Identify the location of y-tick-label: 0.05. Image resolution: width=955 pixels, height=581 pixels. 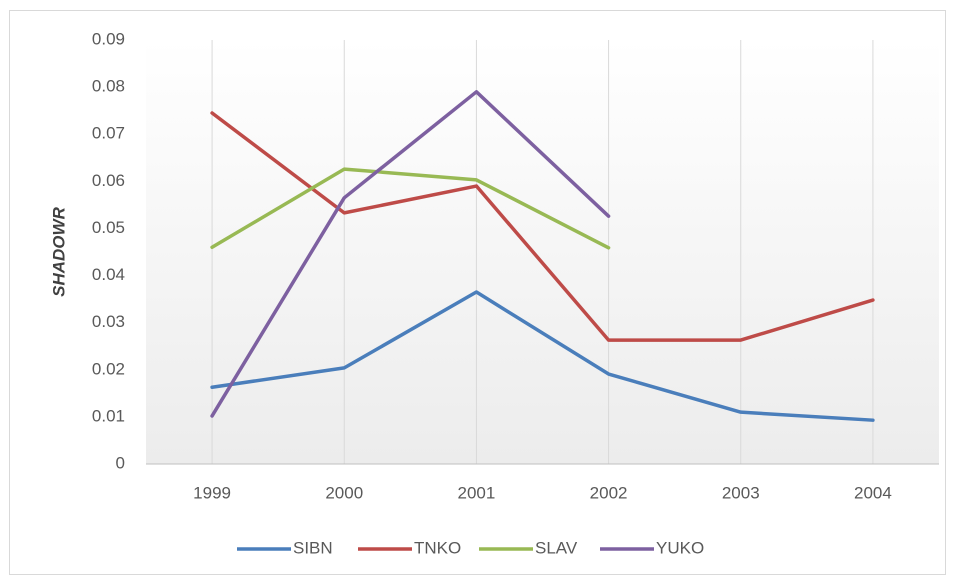
(108, 227).